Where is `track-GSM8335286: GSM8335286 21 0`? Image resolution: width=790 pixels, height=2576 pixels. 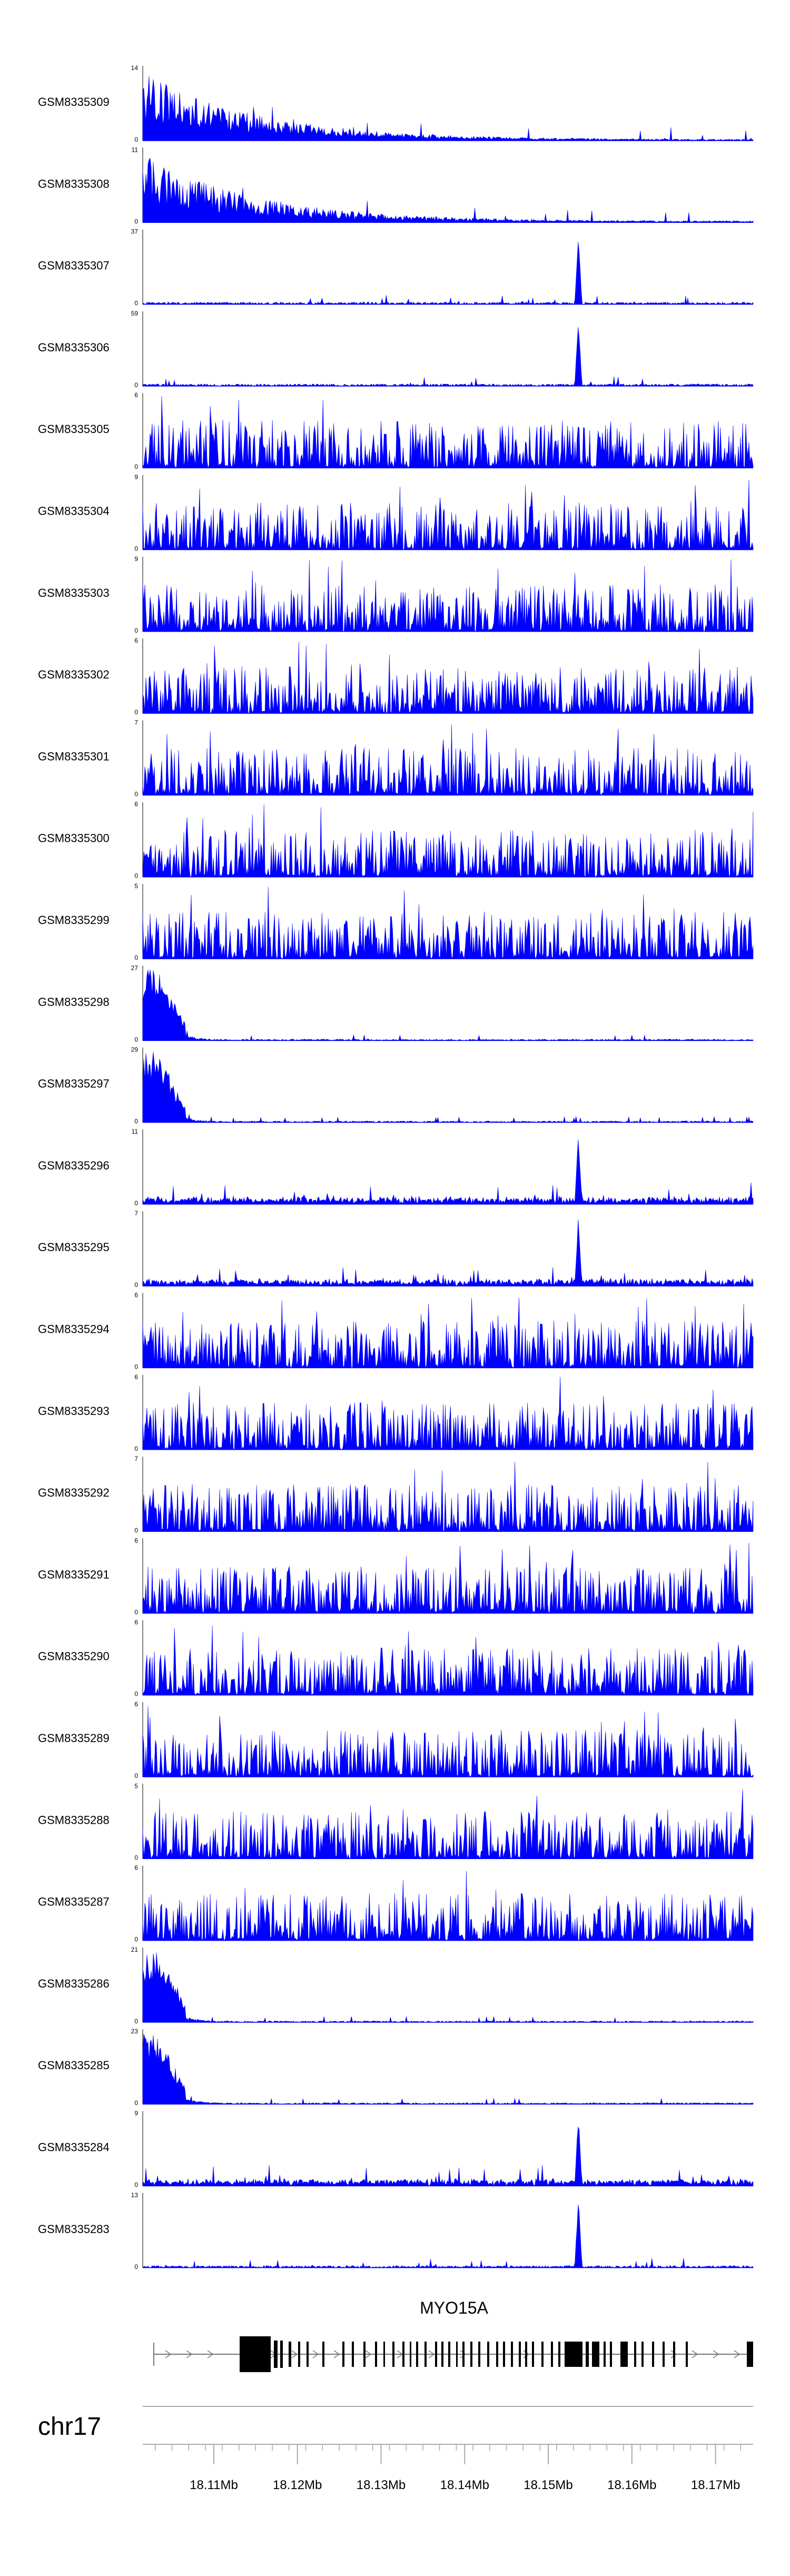
track-GSM8335286: GSM8335286 21 0 is located at coordinates (396, 1985).